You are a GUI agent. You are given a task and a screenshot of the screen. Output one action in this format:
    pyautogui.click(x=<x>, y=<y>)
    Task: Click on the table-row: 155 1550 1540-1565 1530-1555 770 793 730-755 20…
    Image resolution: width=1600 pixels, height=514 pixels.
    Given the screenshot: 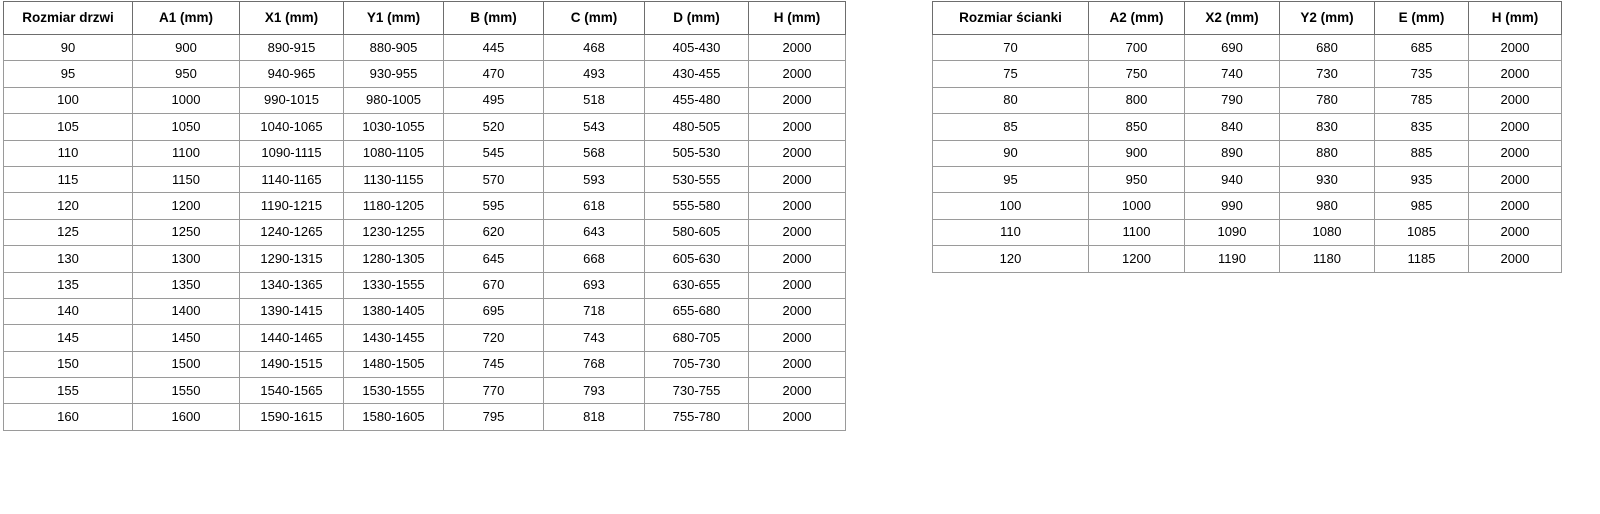 What is the action you would take?
    pyautogui.click(x=424, y=391)
    